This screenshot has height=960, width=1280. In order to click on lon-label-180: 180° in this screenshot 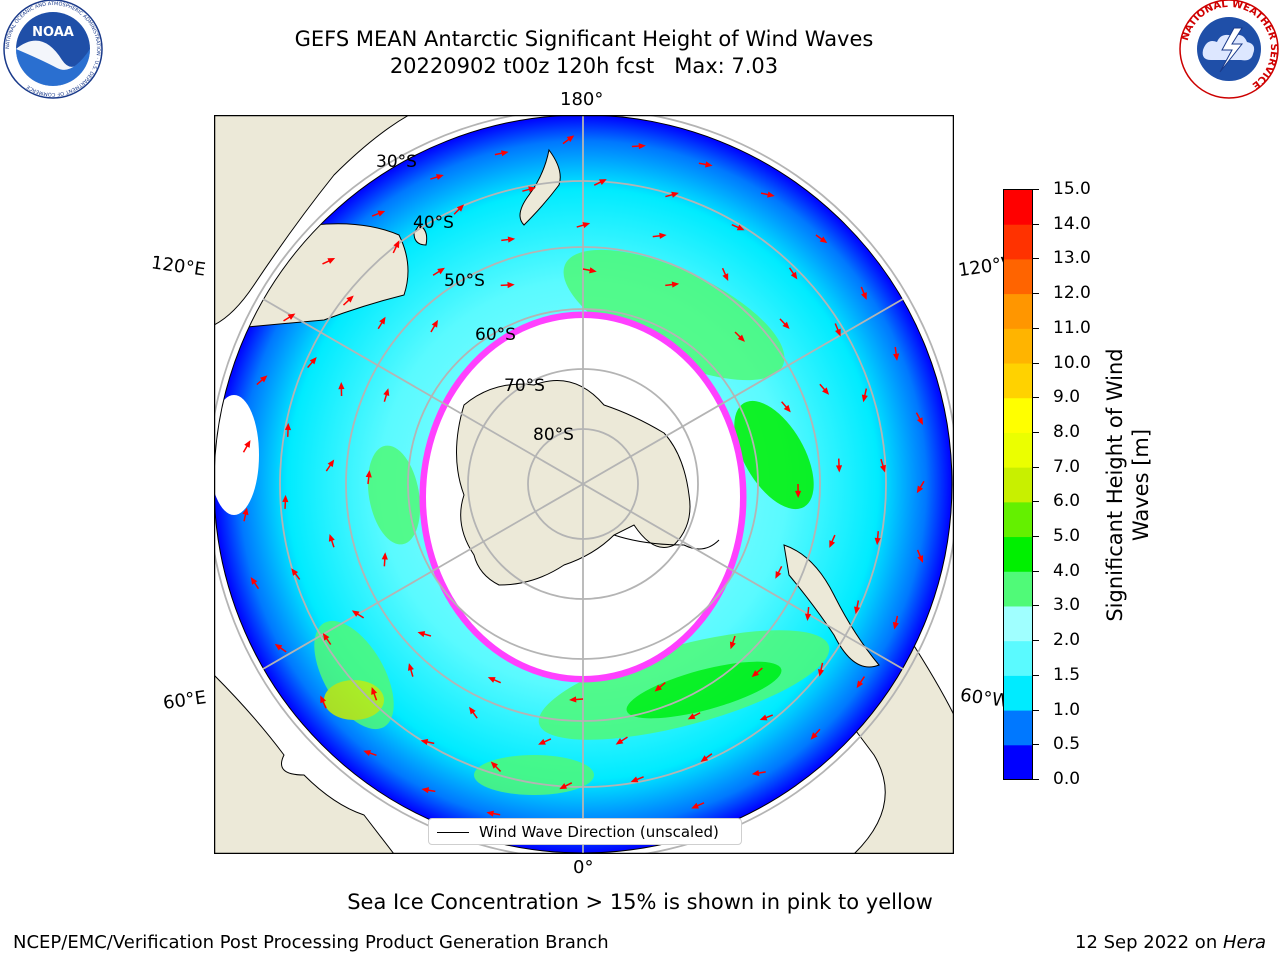, I will do `click(582, 99)`.